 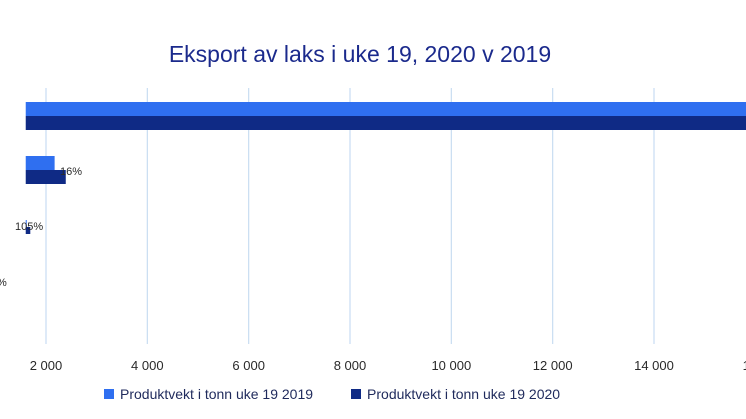 I want to click on legend-label-2020: Produktvekt i tonn uke 19 2020, so click(x=464, y=394).